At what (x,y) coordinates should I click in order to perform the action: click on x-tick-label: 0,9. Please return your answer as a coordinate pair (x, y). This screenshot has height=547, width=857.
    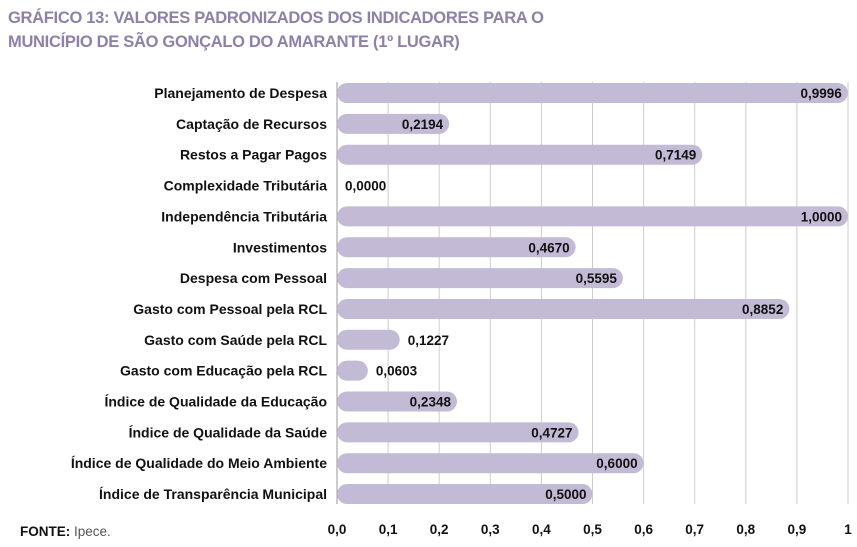
    Looking at the image, I should click on (797, 529).